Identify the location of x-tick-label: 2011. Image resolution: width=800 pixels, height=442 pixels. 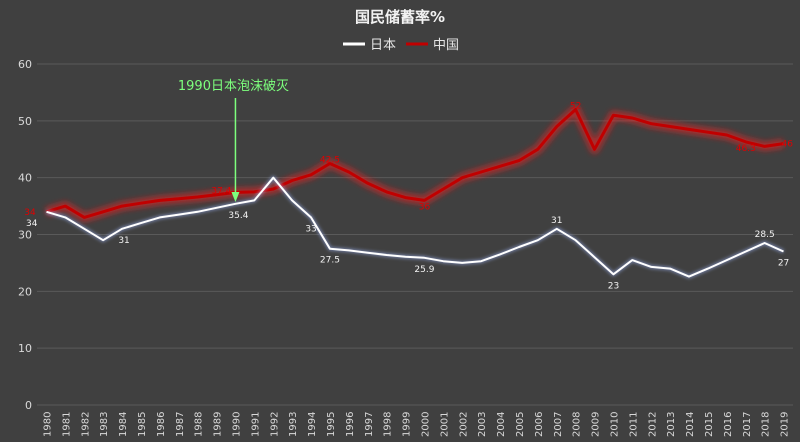
(633, 424).